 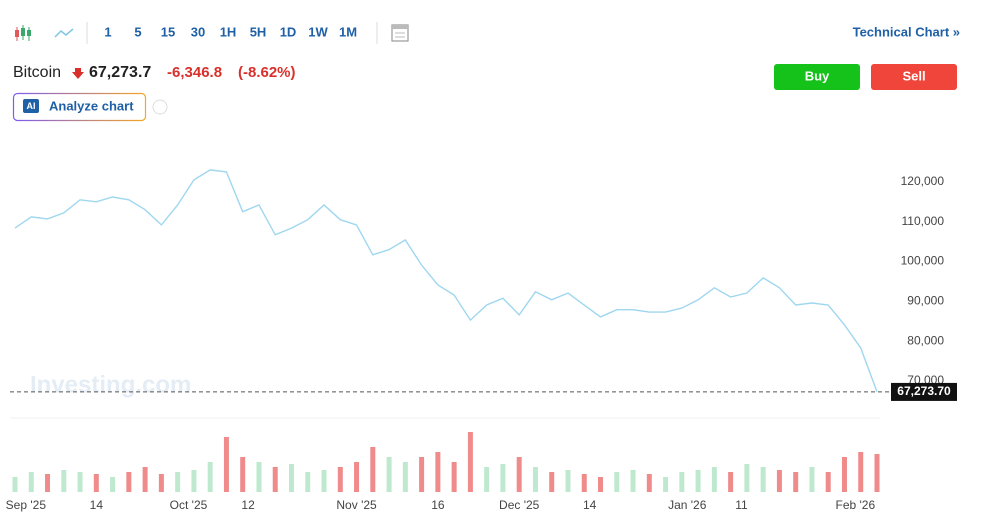 I want to click on interval-button: 1H, so click(x=228, y=31).